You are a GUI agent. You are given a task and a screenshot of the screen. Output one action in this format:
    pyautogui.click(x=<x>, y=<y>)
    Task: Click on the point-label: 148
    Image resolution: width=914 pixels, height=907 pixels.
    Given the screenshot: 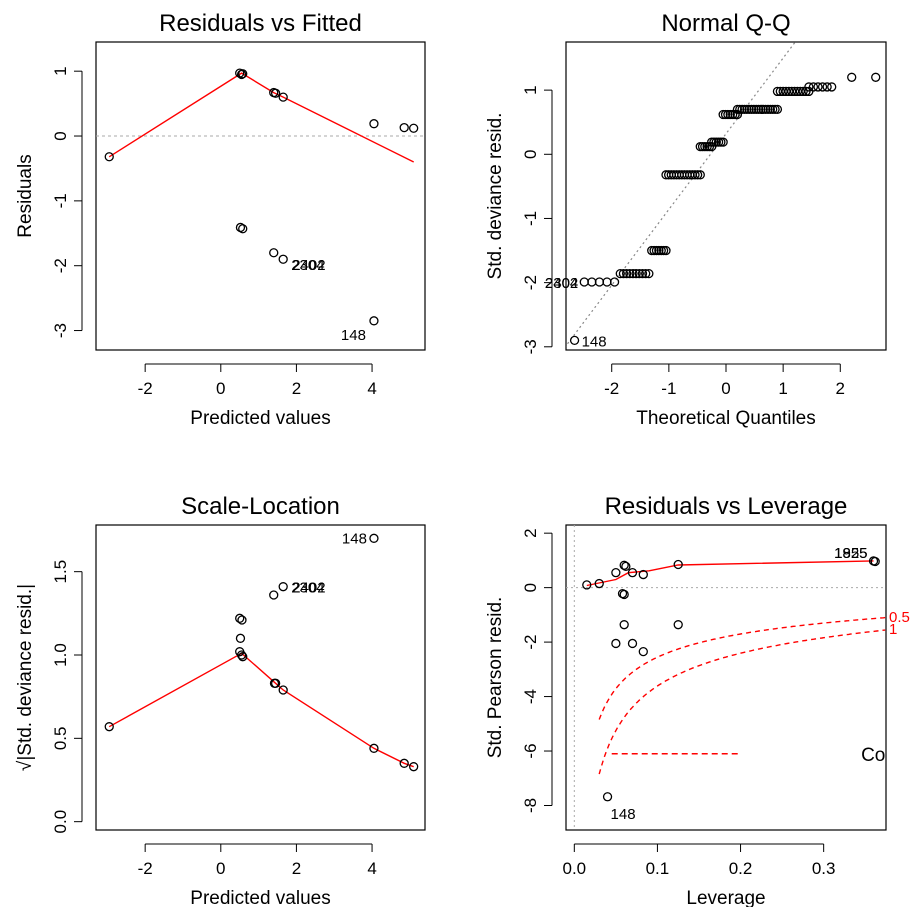 What is the action you would take?
    pyautogui.click(x=354, y=538)
    